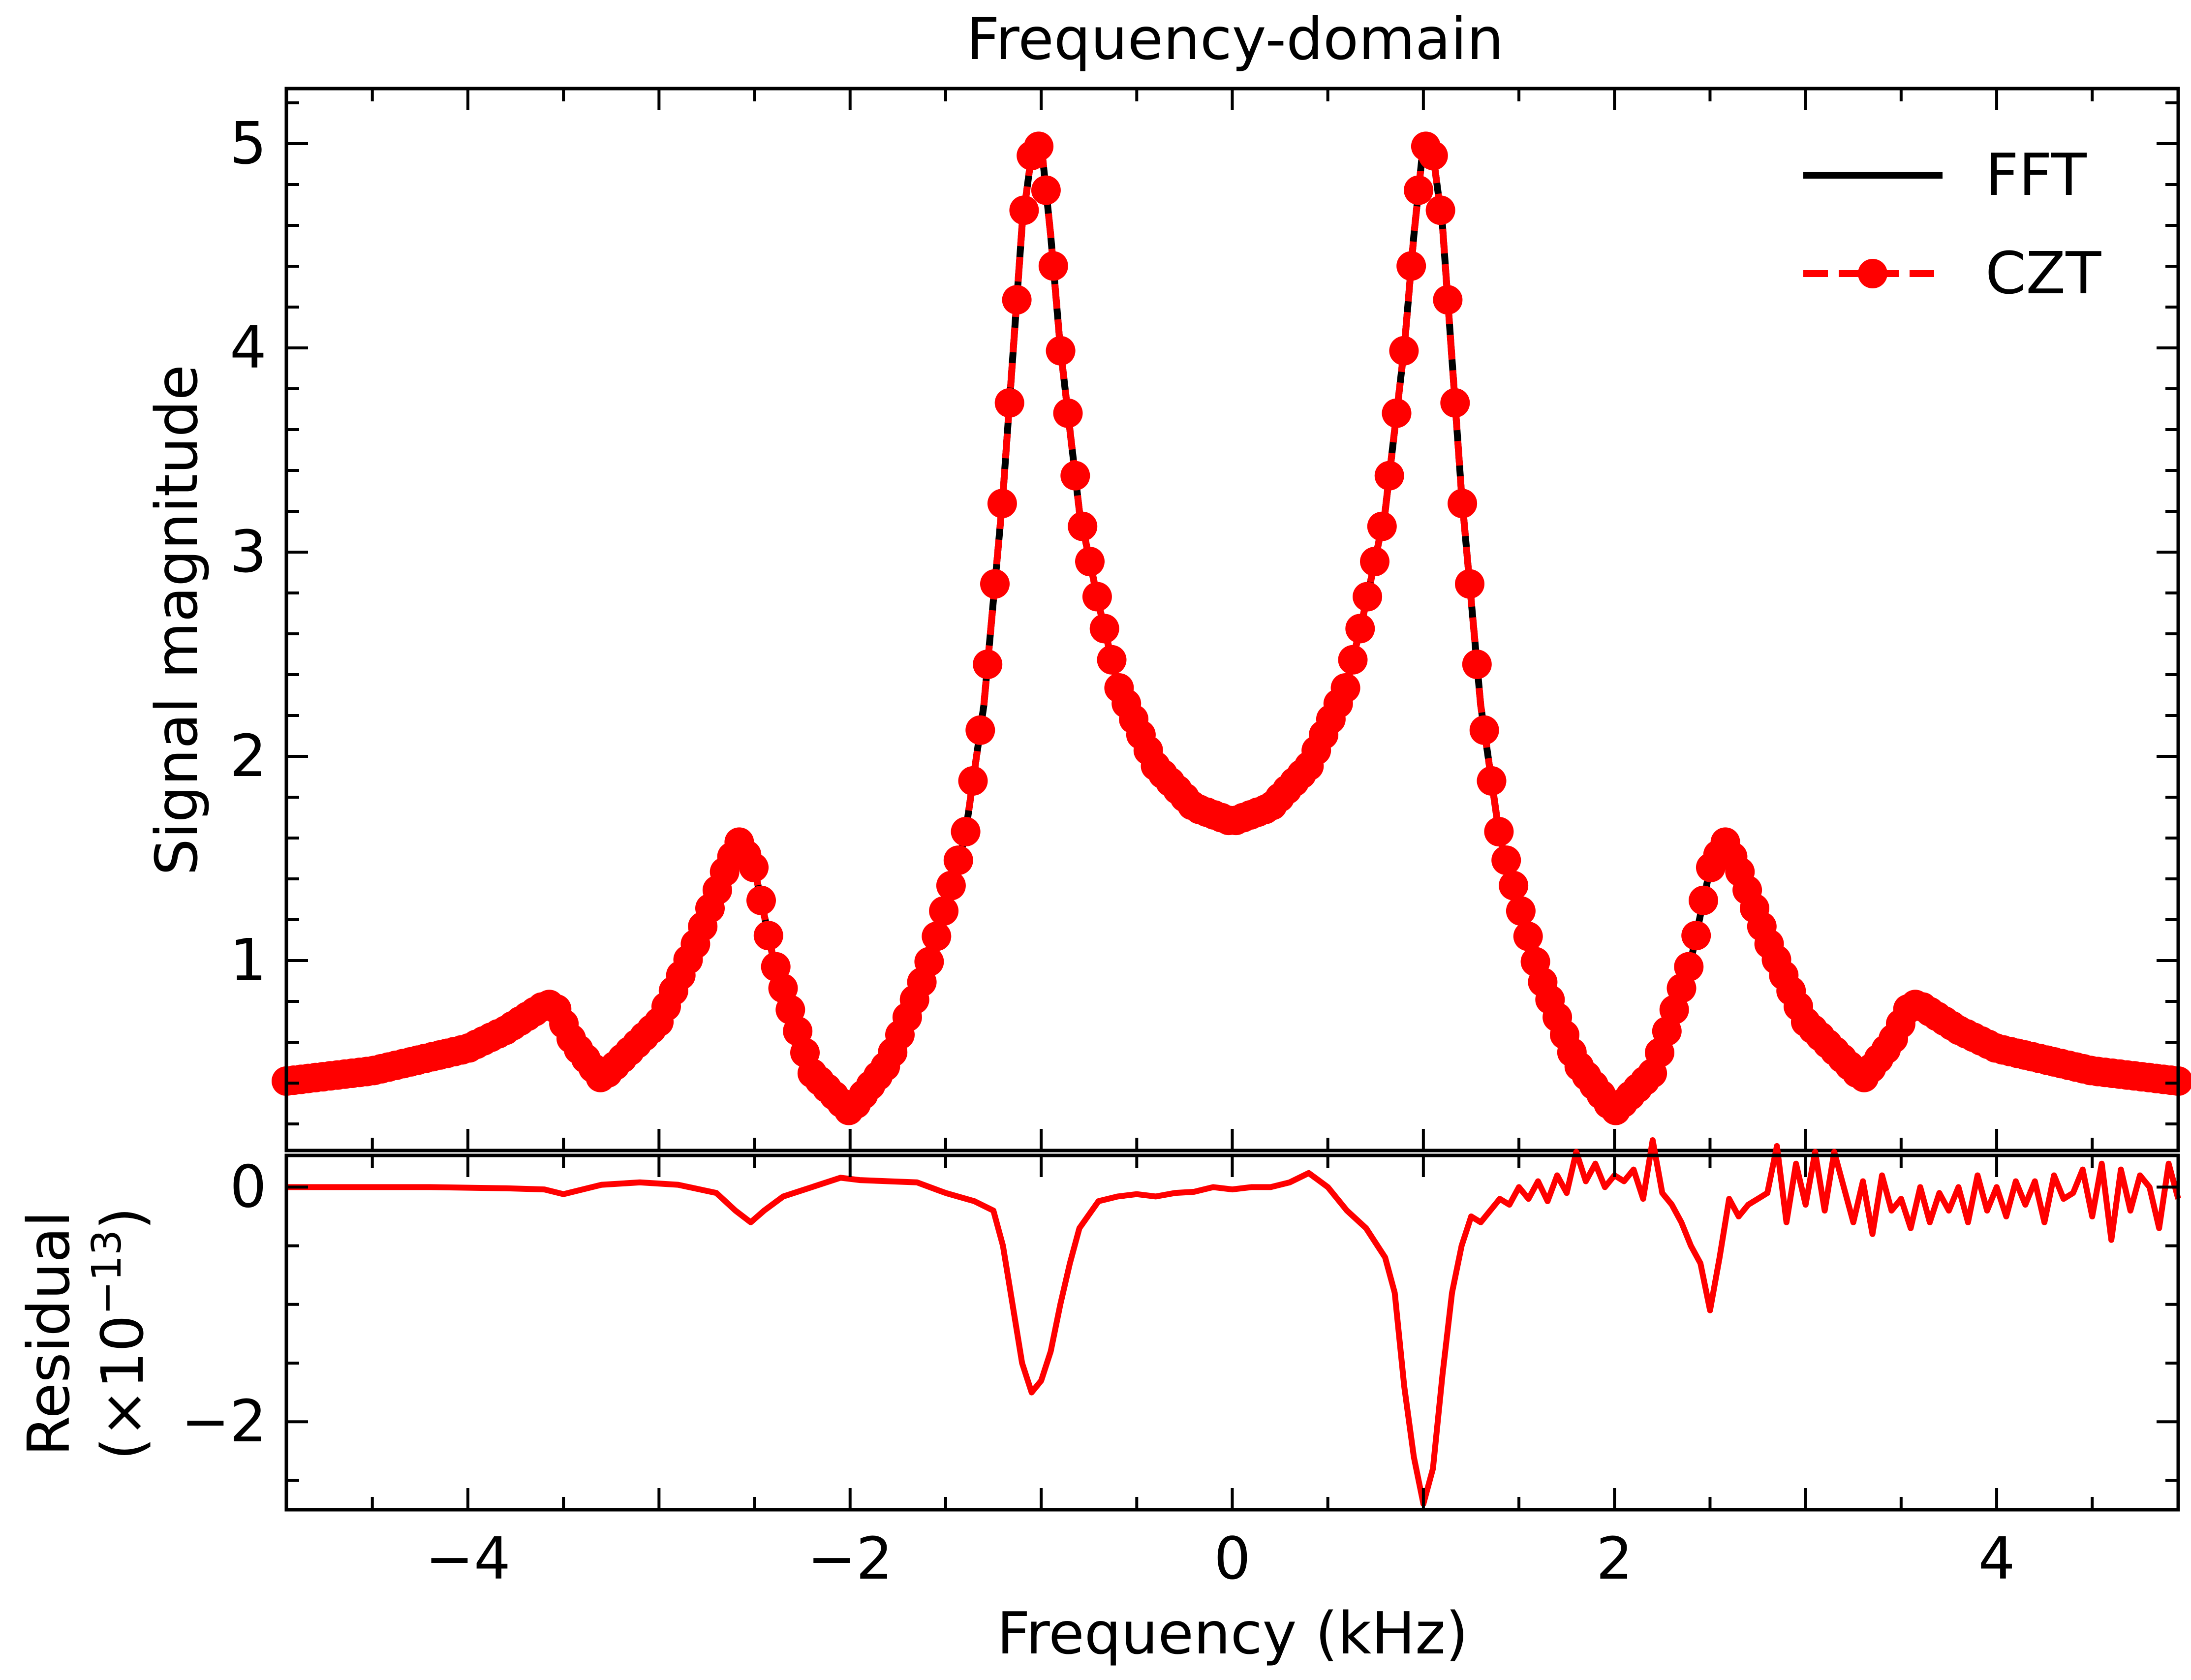 The width and height of the screenshot is (2191, 1680). Describe the element at coordinates (107, 1272) in the screenshot. I see `residual-scale-exponent: −13` at that location.